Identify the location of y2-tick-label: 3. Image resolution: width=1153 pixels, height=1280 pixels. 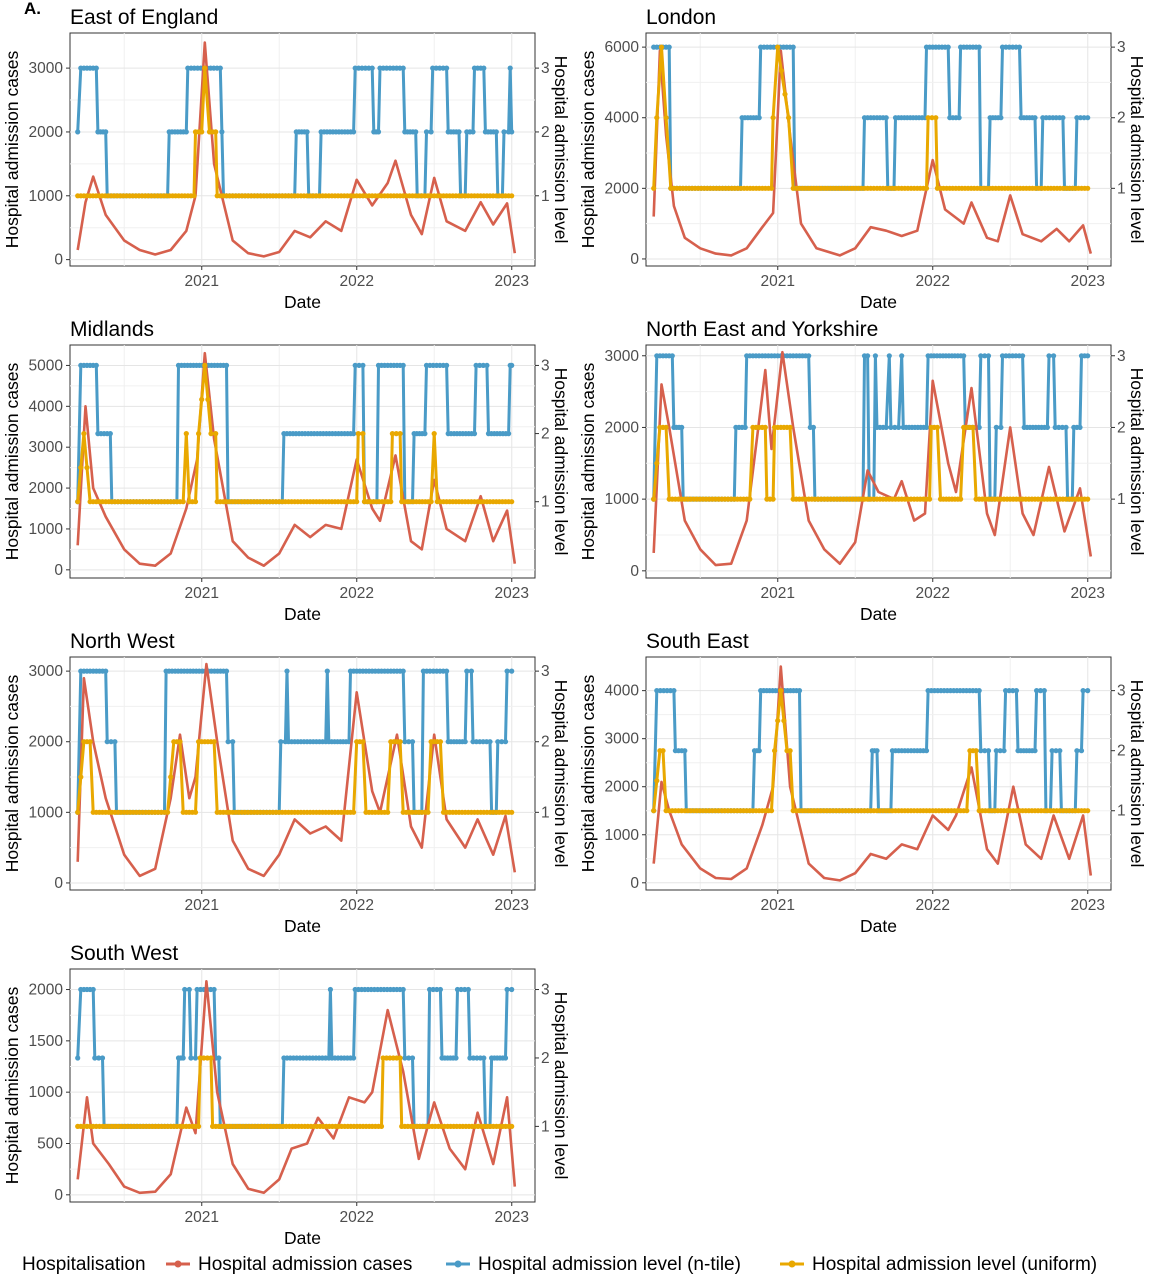
(545, 68).